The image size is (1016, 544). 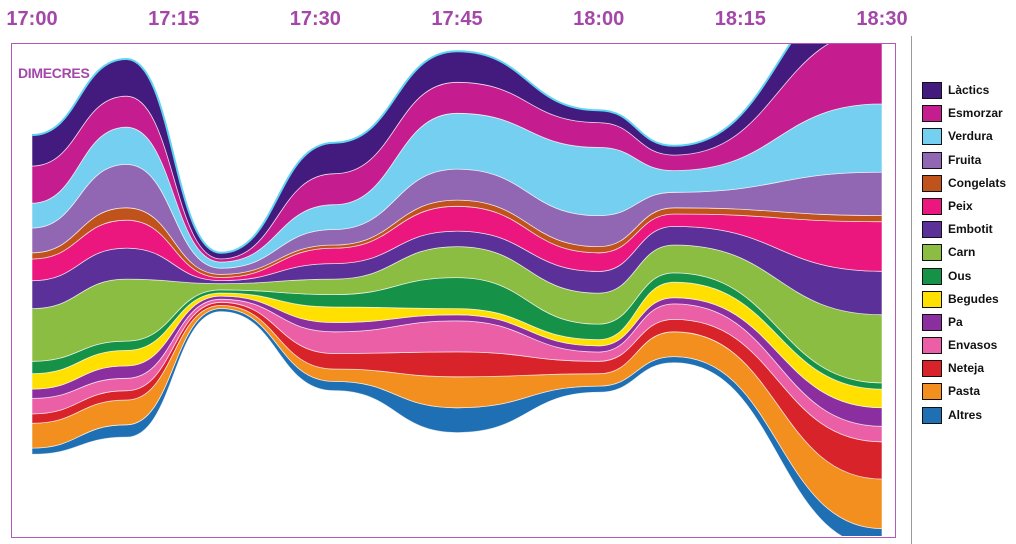 What do you see at coordinates (975, 113) in the screenshot?
I see `legend-label: Esmorzar` at bounding box center [975, 113].